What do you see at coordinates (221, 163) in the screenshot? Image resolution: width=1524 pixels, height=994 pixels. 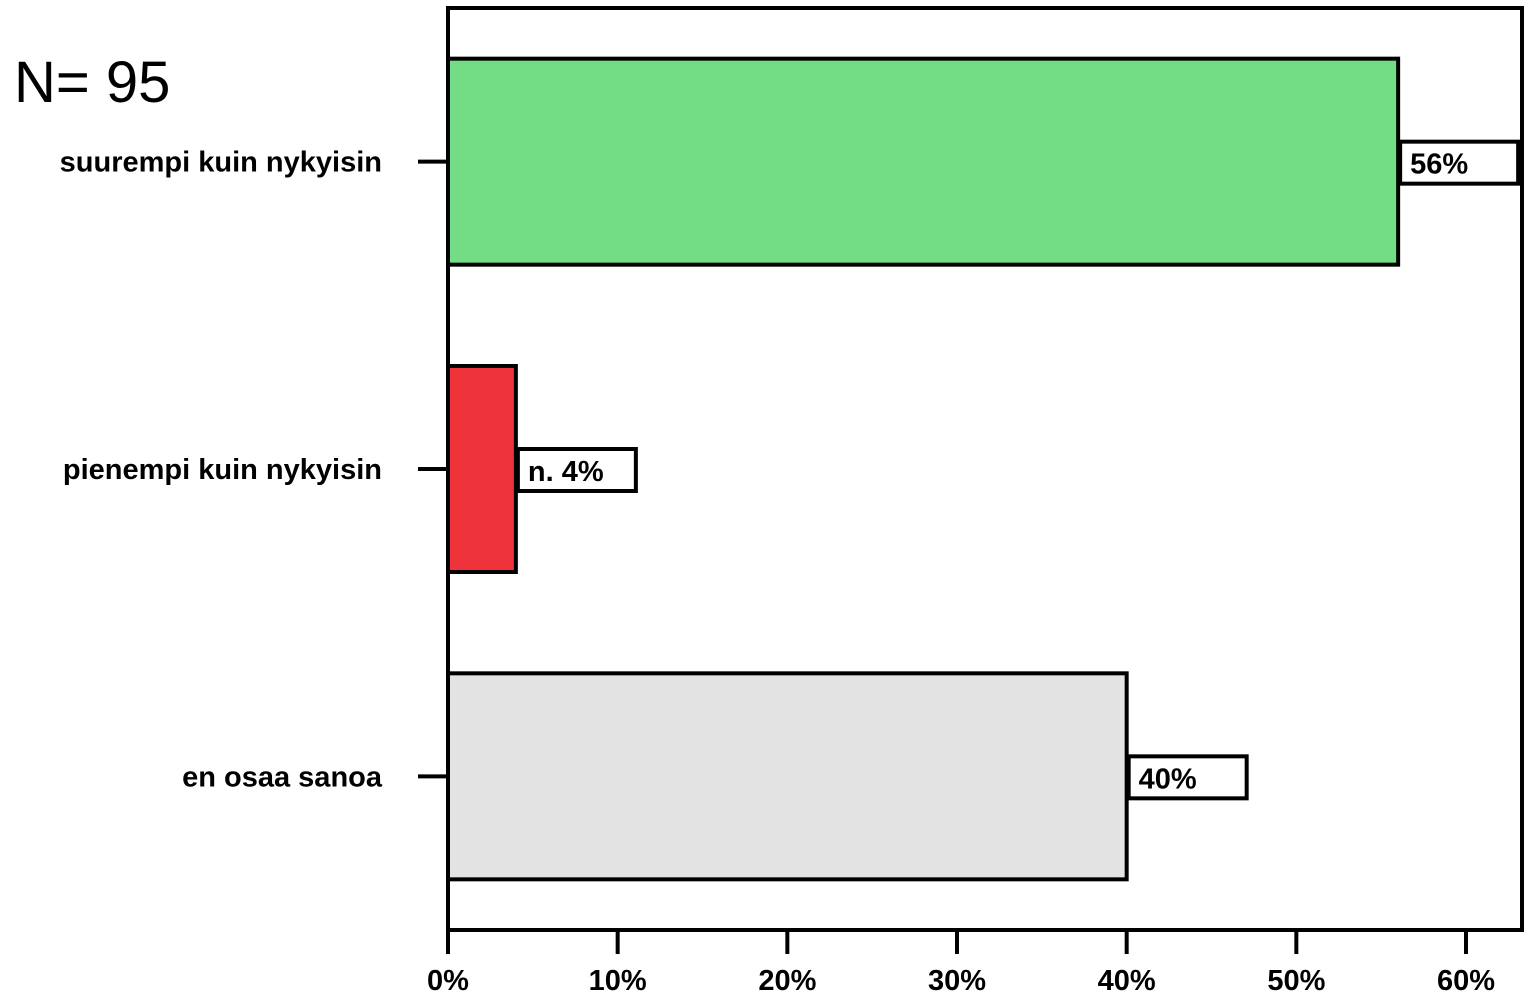 I see `category-label-1: suurempi kuin nykyisin` at bounding box center [221, 163].